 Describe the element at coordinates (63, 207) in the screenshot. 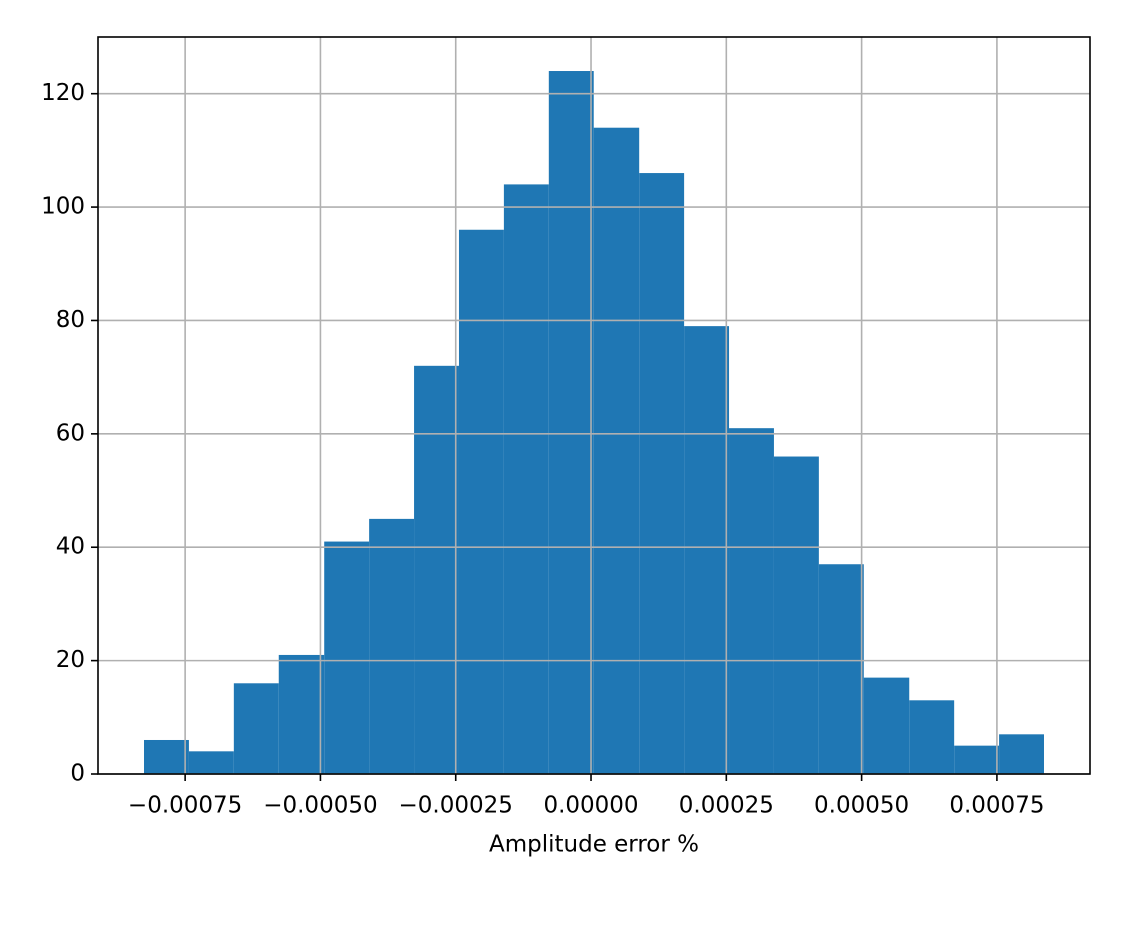

I see `y-tick-label: 100` at that location.